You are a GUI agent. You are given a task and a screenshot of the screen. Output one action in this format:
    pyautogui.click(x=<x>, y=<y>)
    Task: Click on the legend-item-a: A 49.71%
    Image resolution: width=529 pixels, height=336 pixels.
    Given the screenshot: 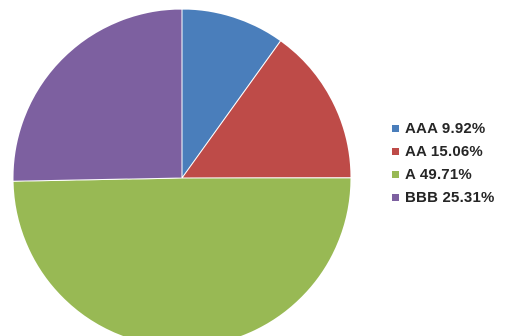 What is the action you would take?
    pyautogui.click(x=443, y=174)
    